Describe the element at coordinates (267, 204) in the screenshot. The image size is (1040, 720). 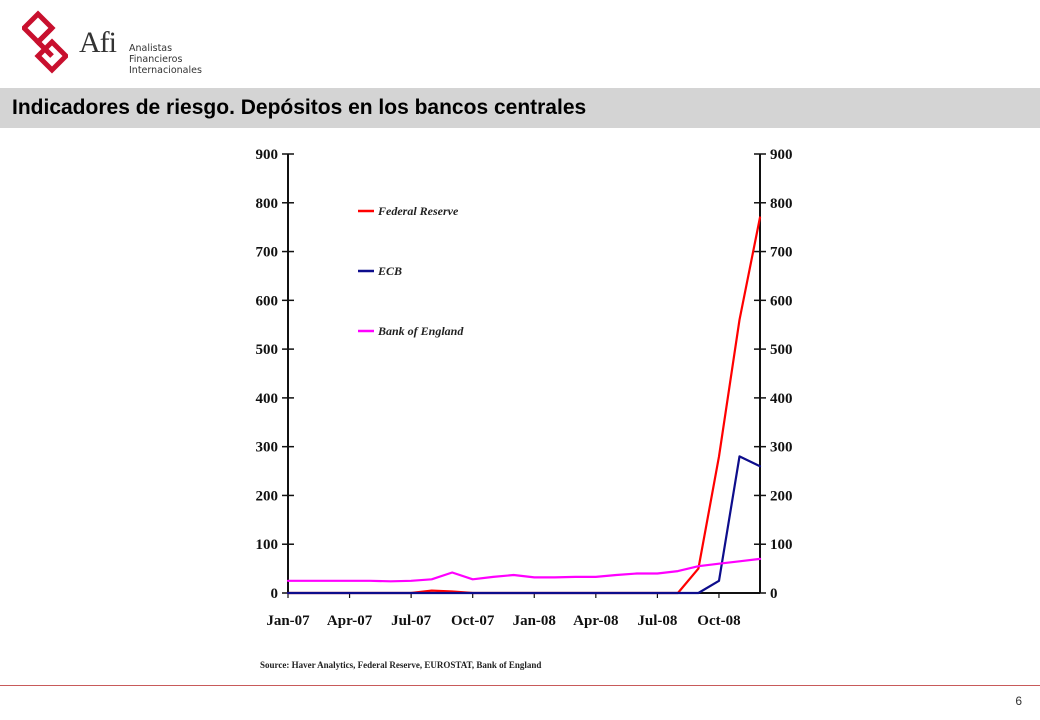
I see `y-tick-label-left: 800` at that location.